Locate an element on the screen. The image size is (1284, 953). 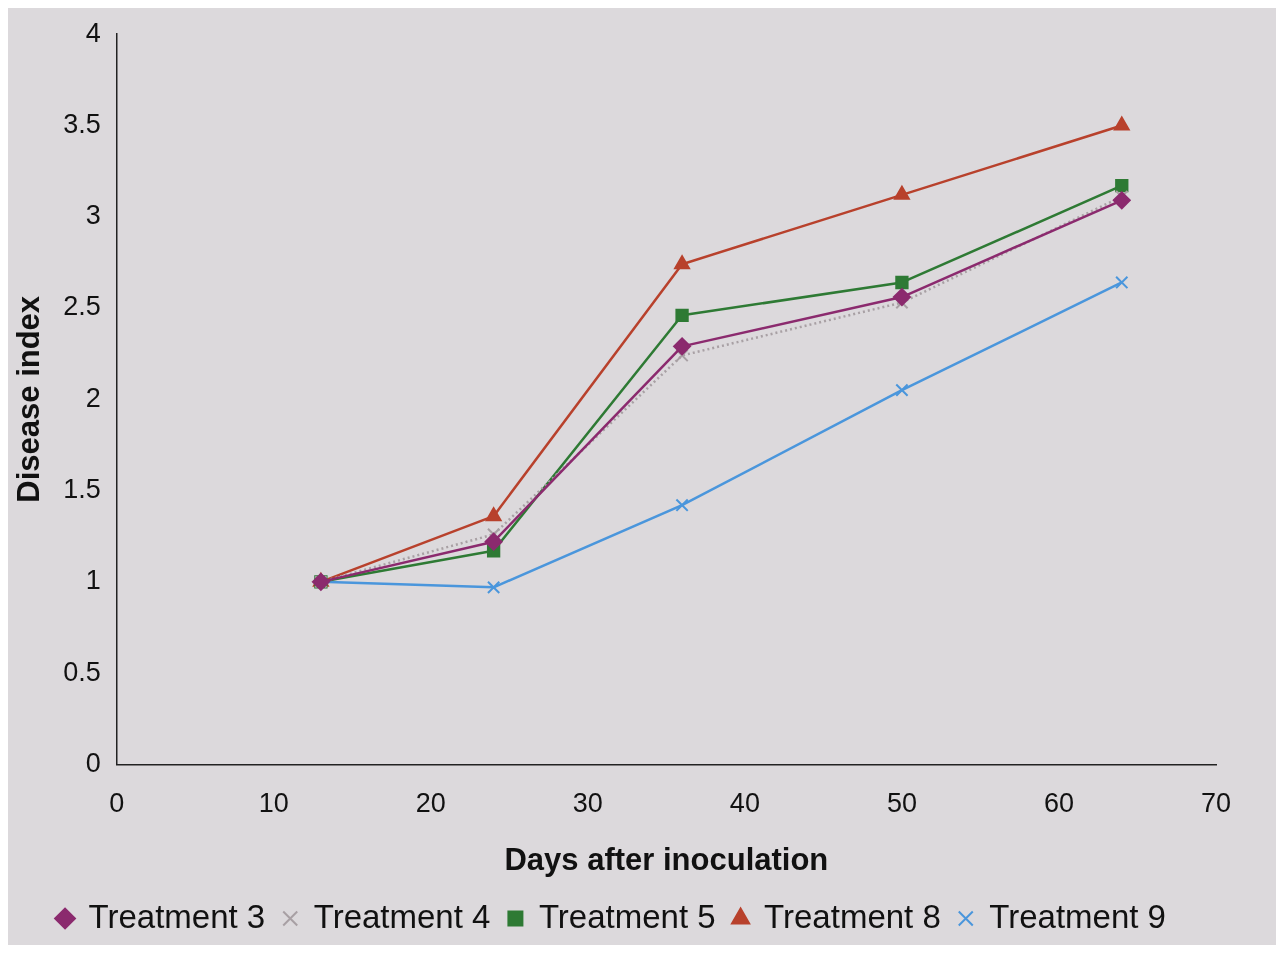
x-tick-label: 0 is located at coordinates (117, 803).